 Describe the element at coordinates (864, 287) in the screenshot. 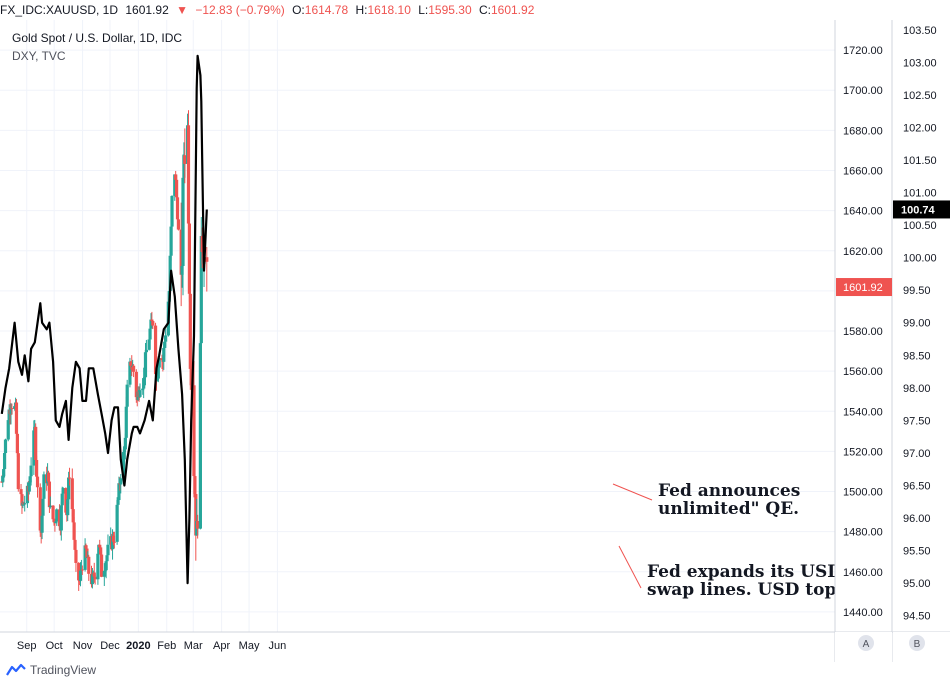

I see `price-last-badge` at that location.